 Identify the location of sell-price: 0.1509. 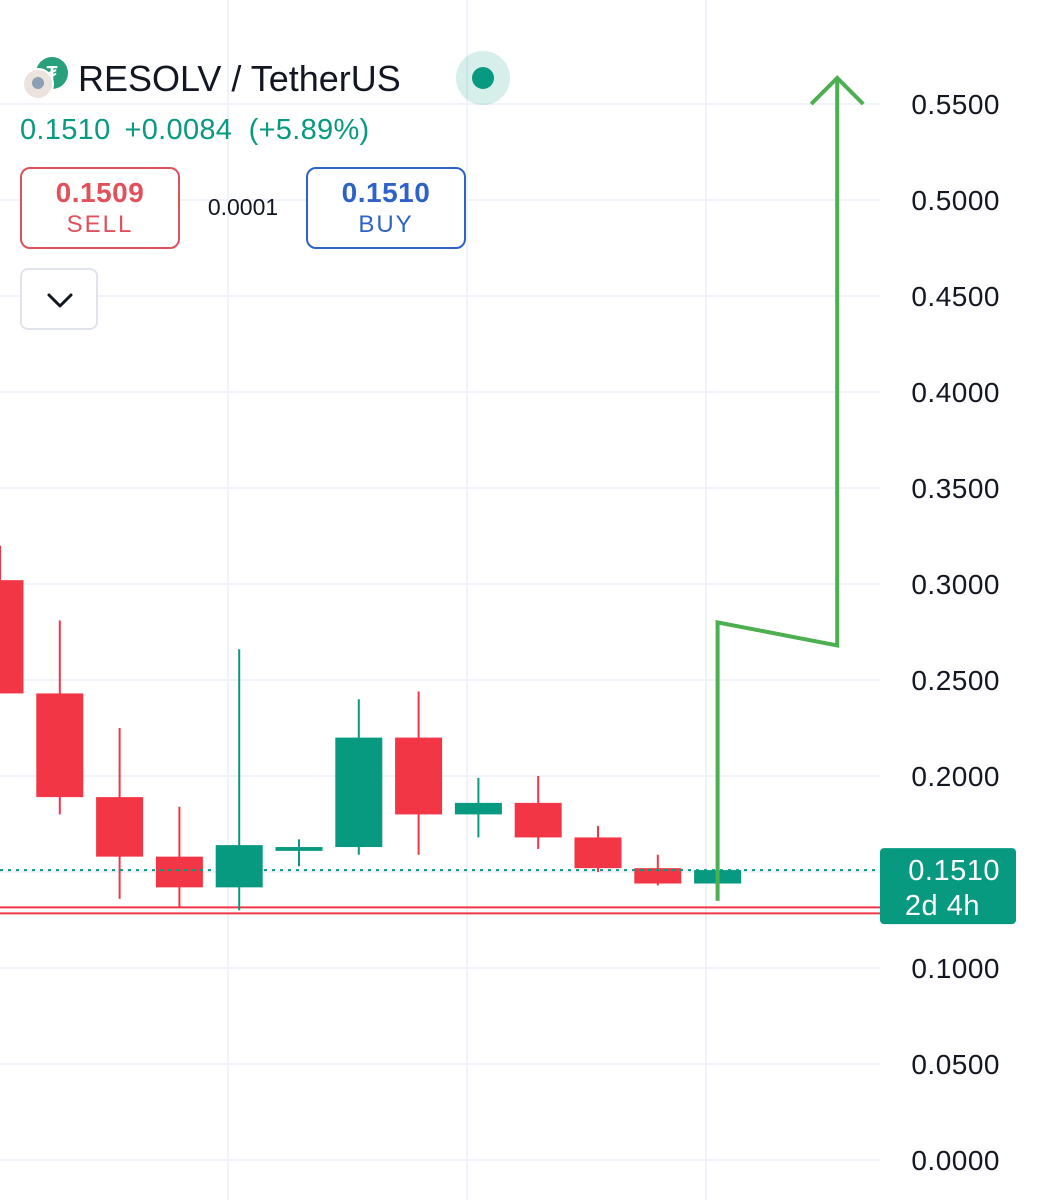
(100, 192).